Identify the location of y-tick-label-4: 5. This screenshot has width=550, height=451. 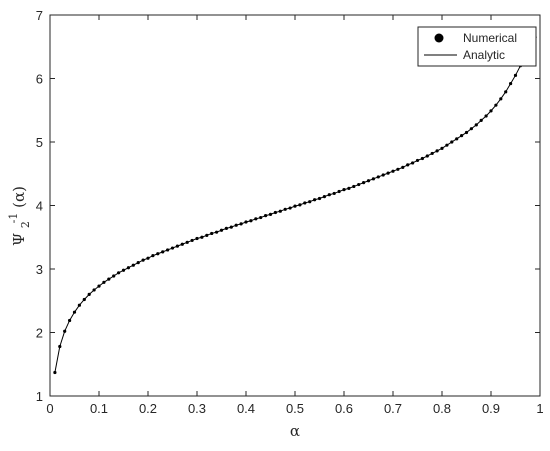
(39, 142).